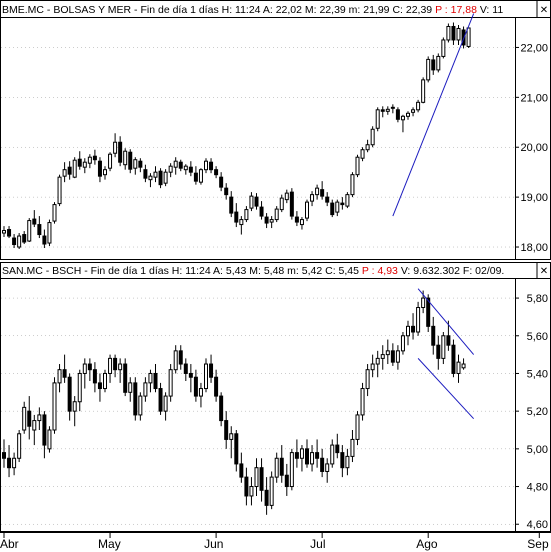 The width and height of the screenshot is (551, 552). I want to click on bme-header-suffix: V: 11, so click(490, 10).